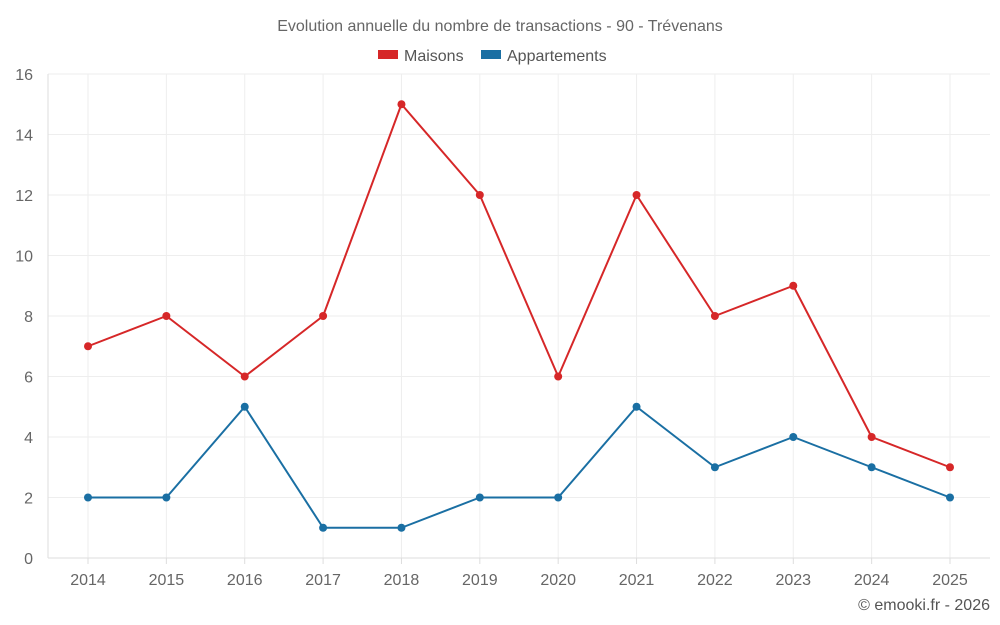 Image resolution: width=1000 pixels, height=625 pixels. What do you see at coordinates (24, 75) in the screenshot?
I see `y-tick-label: 16` at bounding box center [24, 75].